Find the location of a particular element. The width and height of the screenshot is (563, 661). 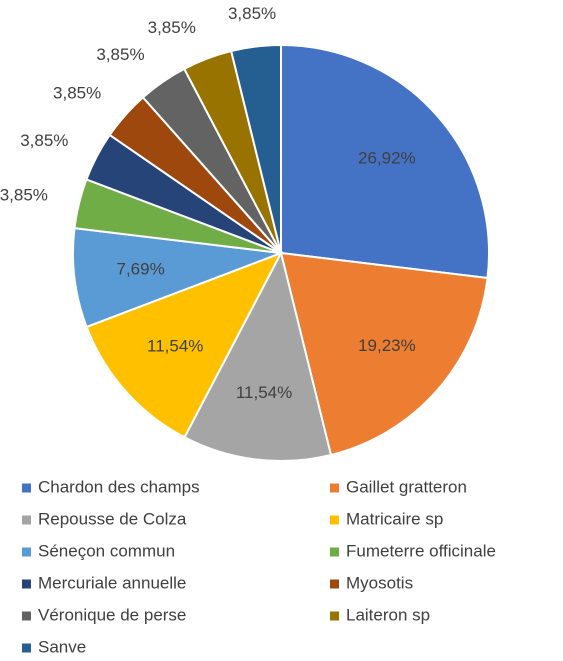

legend-label: Véronique de perse is located at coordinates (112, 614).